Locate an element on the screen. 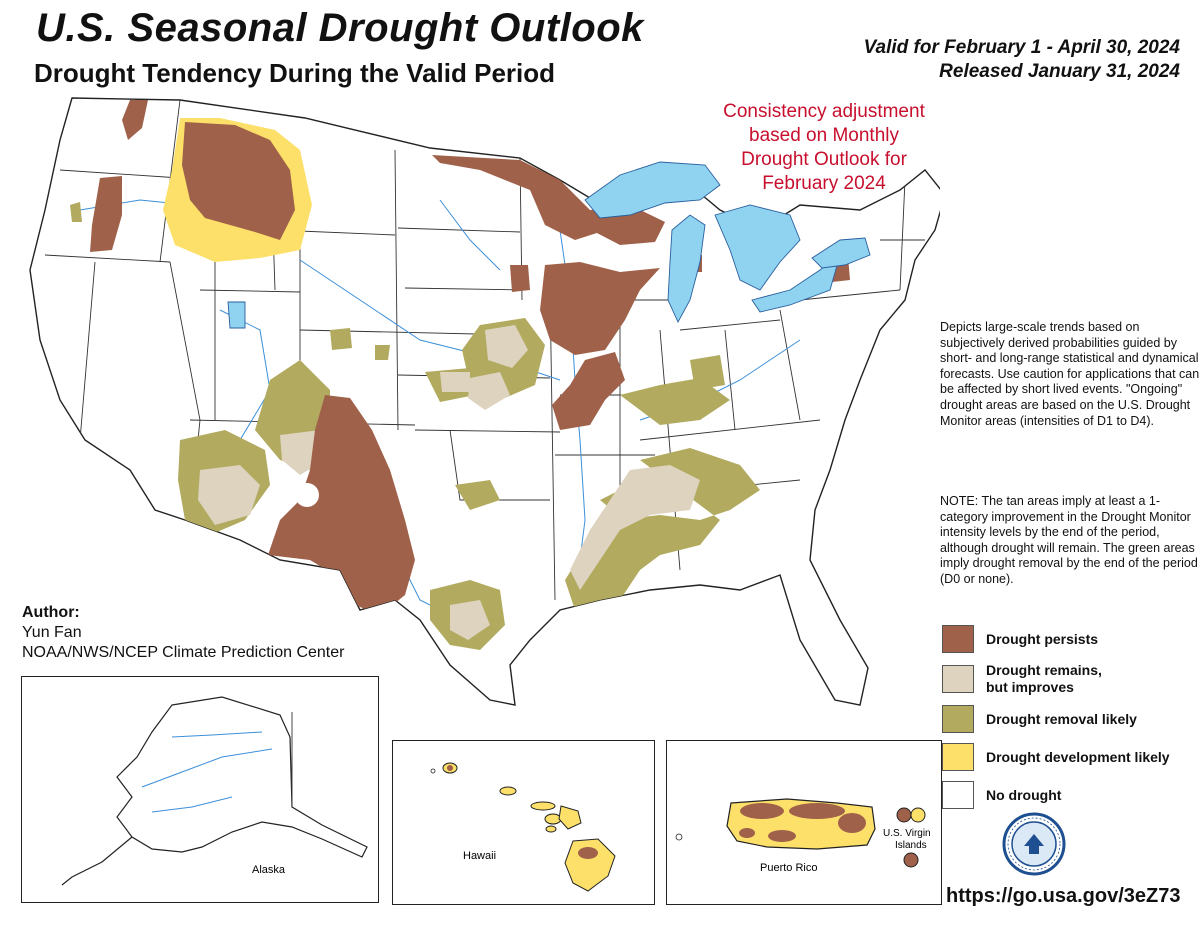 This screenshot has height=927, width=1200. consistency-line-2: based on Monthly is located at coordinates (824, 135).